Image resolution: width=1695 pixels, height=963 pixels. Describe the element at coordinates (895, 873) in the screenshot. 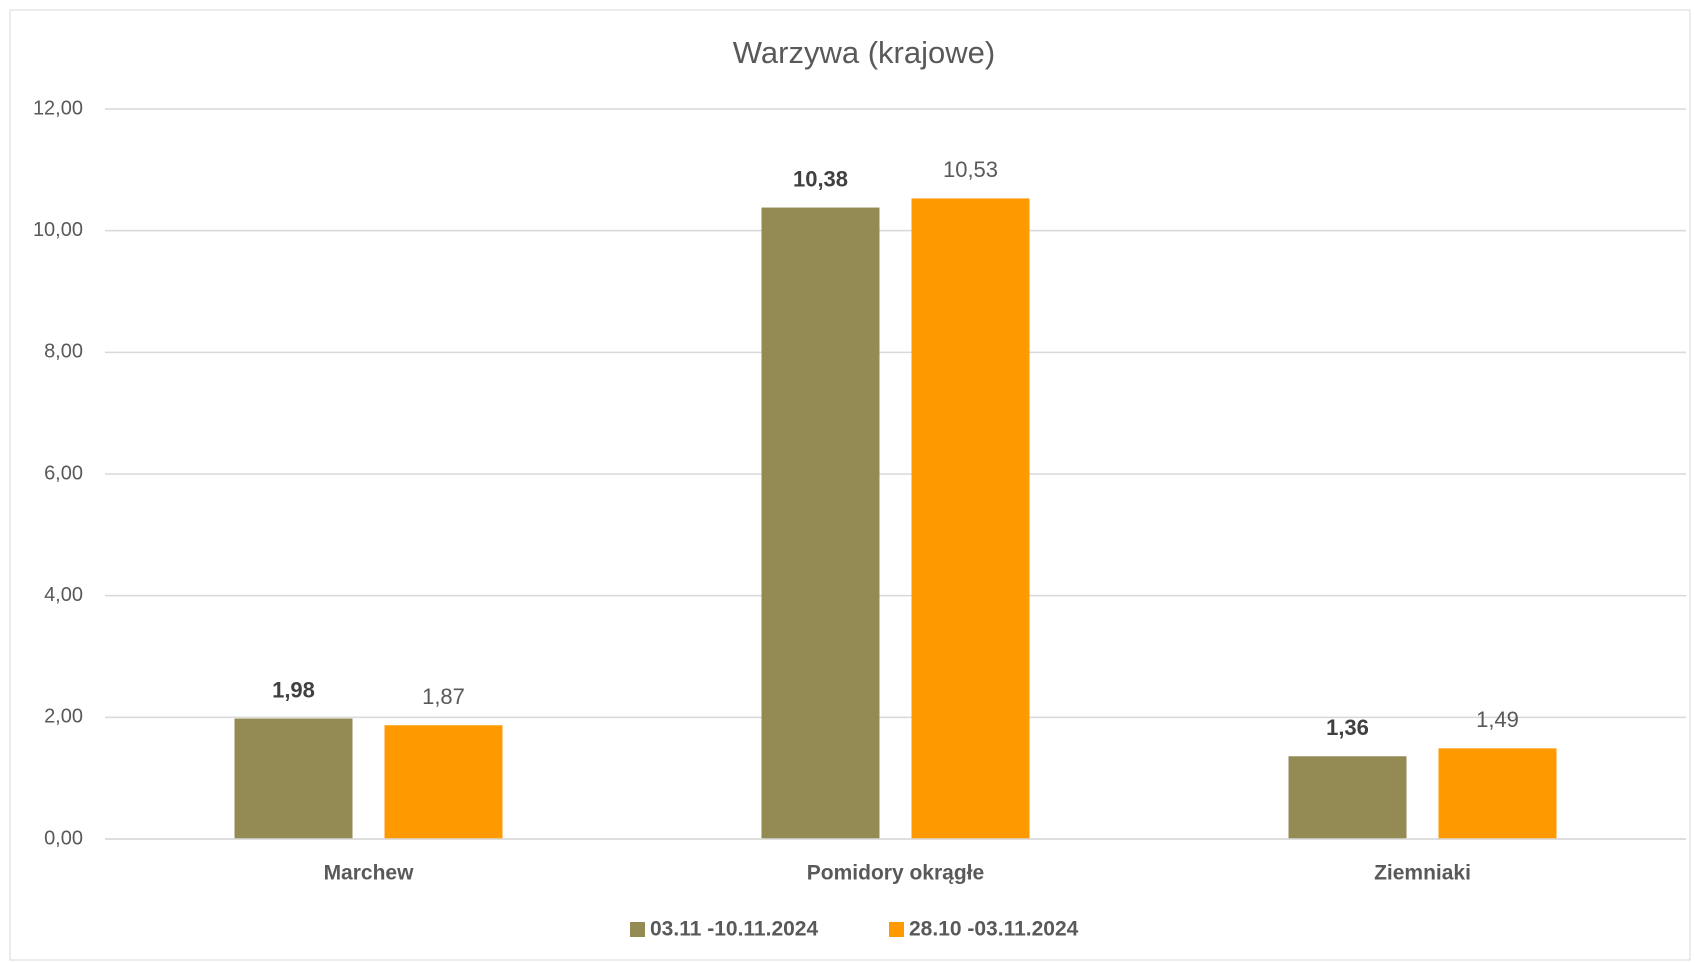

I see `x-tick-label: Pomidory okrągłe` at that location.